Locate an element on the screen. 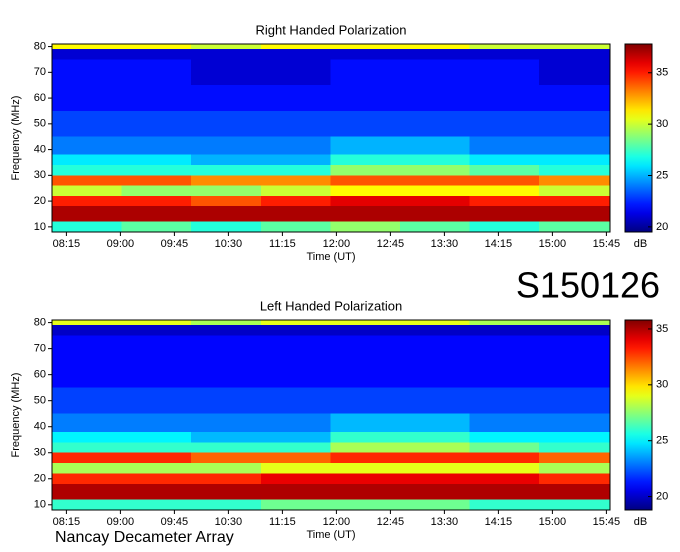 The width and height of the screenshot is (680, 552). observation-id: S150126 is located at coordinates (588, 285).